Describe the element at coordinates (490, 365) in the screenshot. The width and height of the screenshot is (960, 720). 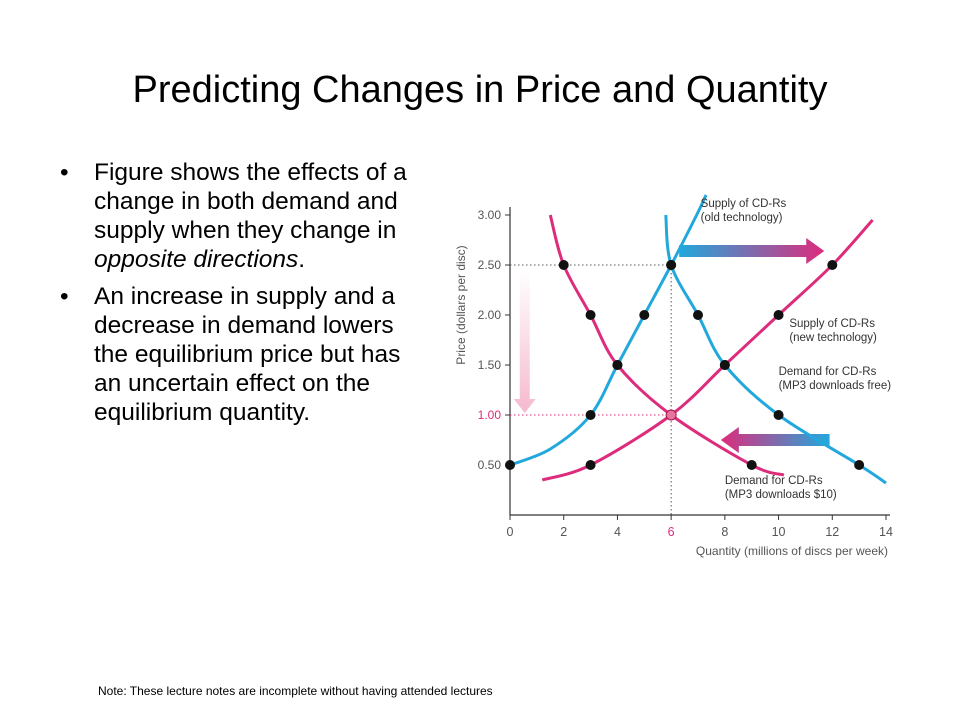
I see `y-tick-label: 1.50` at that location.